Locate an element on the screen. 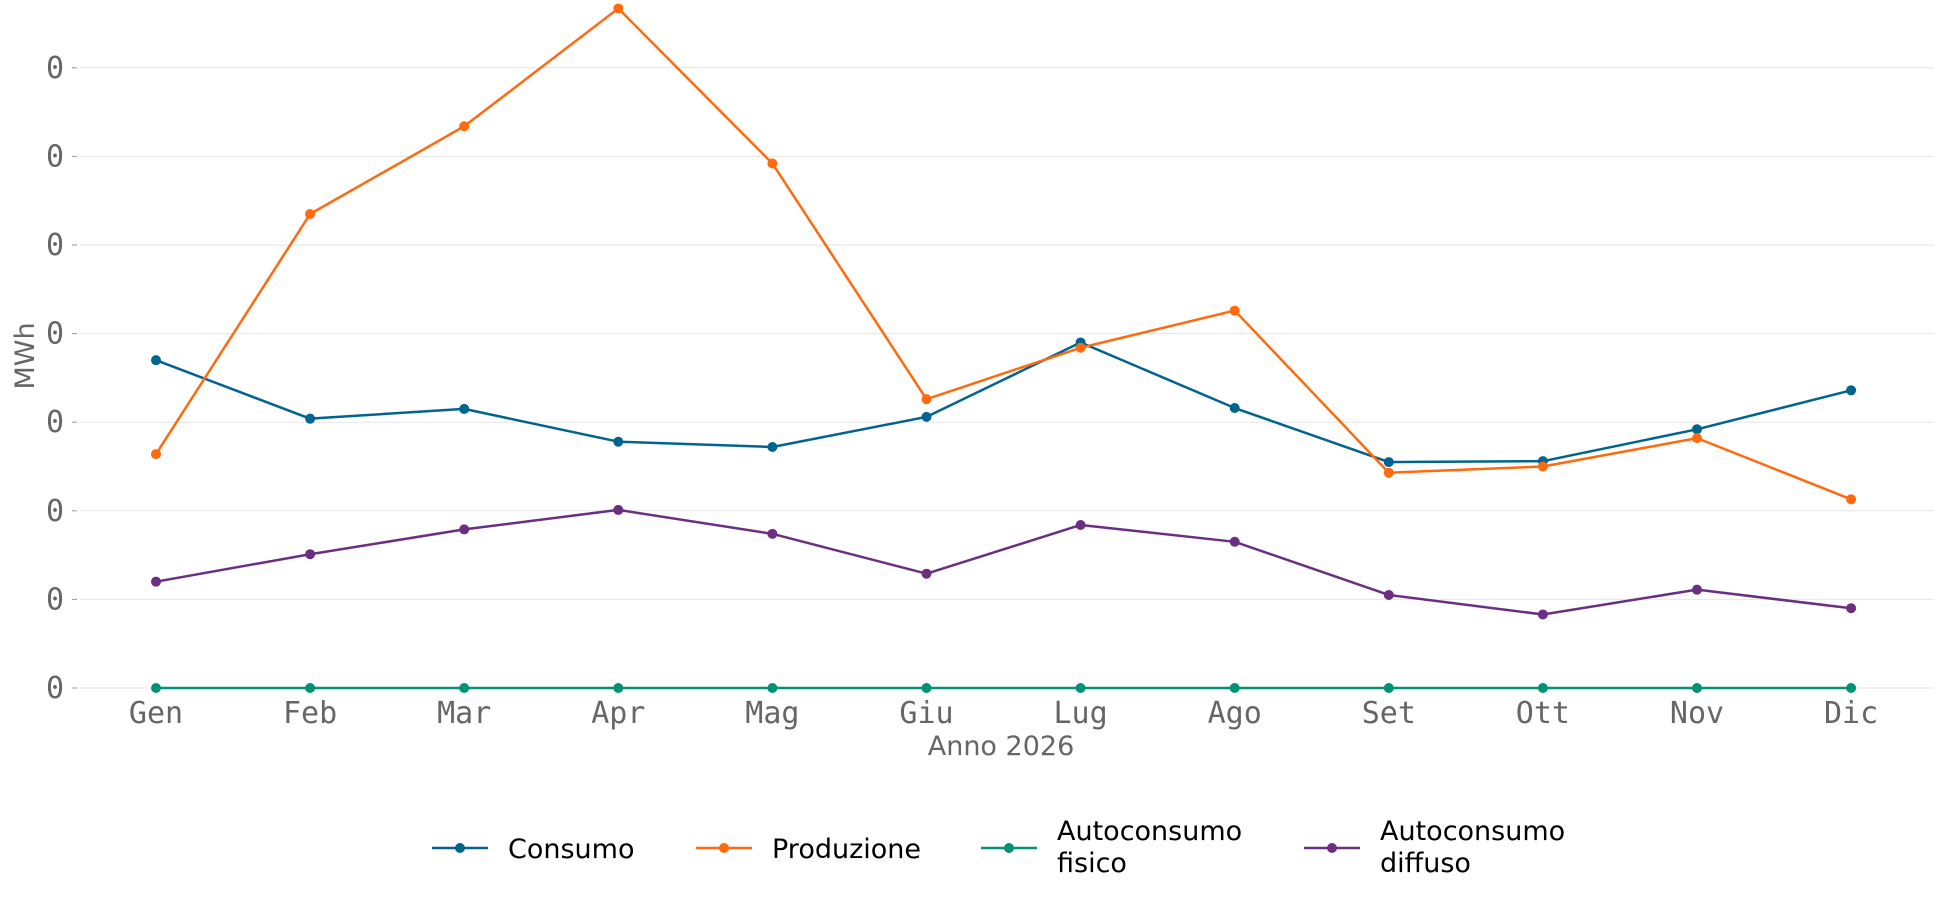  series-autoconsumo-fisico is located at coordinates (1004, 688).